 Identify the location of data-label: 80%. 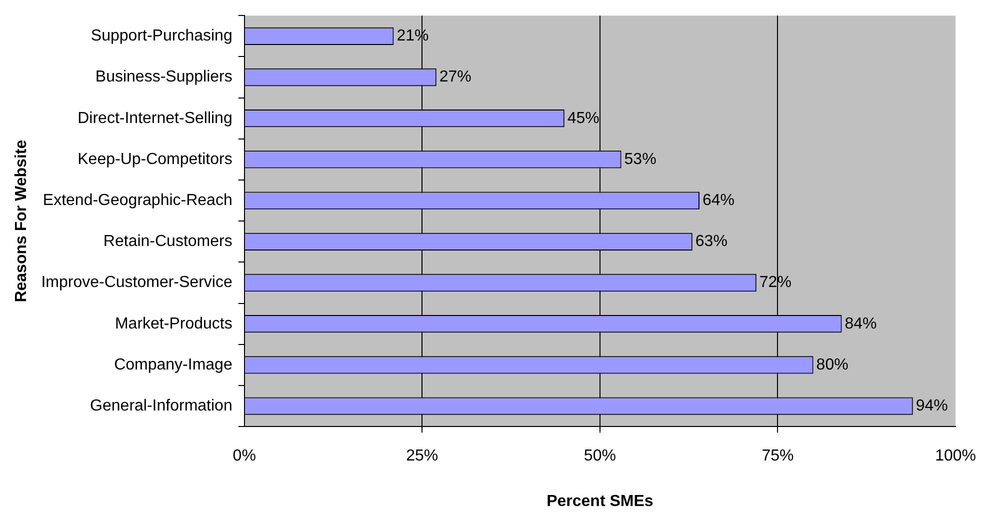
(832, 365).